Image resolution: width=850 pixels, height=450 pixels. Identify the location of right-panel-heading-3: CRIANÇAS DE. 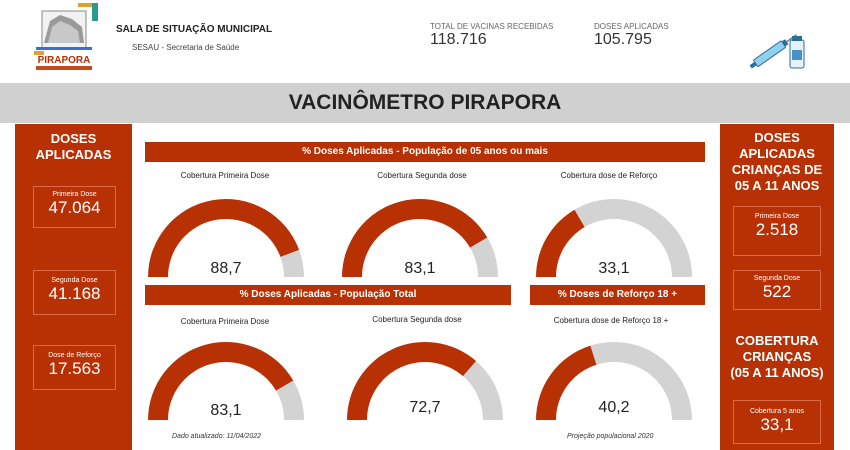
(777, 169).